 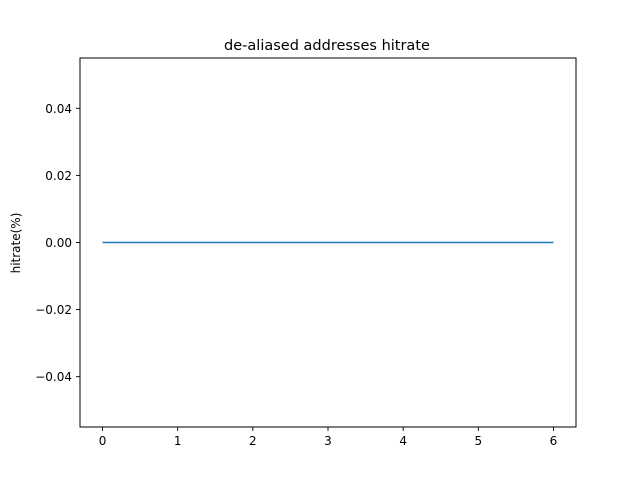 What do you see at coordinates (16, 243) in the screenshot?
I see `y-axis-label: hitrate(%)` at bounding box center [16, 243].